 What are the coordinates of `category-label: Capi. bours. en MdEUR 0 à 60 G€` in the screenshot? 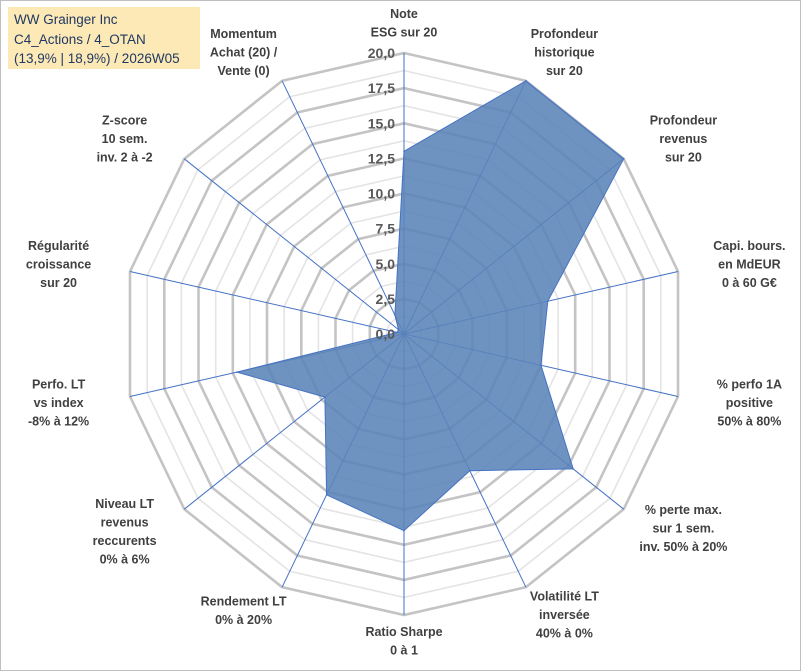 It's located at (749, 264).